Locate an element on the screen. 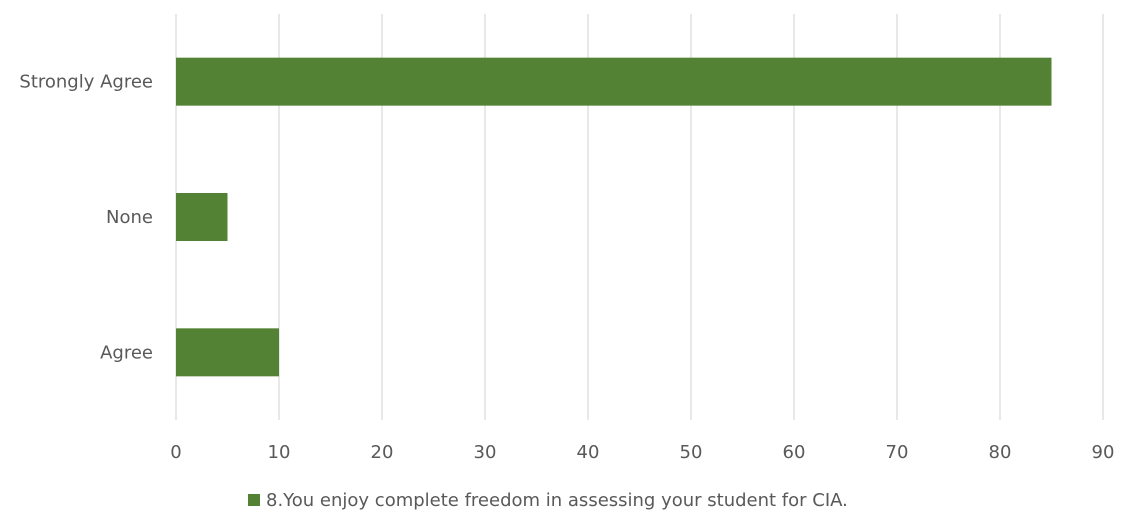 This screenshot has height=523, width=1124. category-label-agree: Agree is located at coordinates (126, 352).